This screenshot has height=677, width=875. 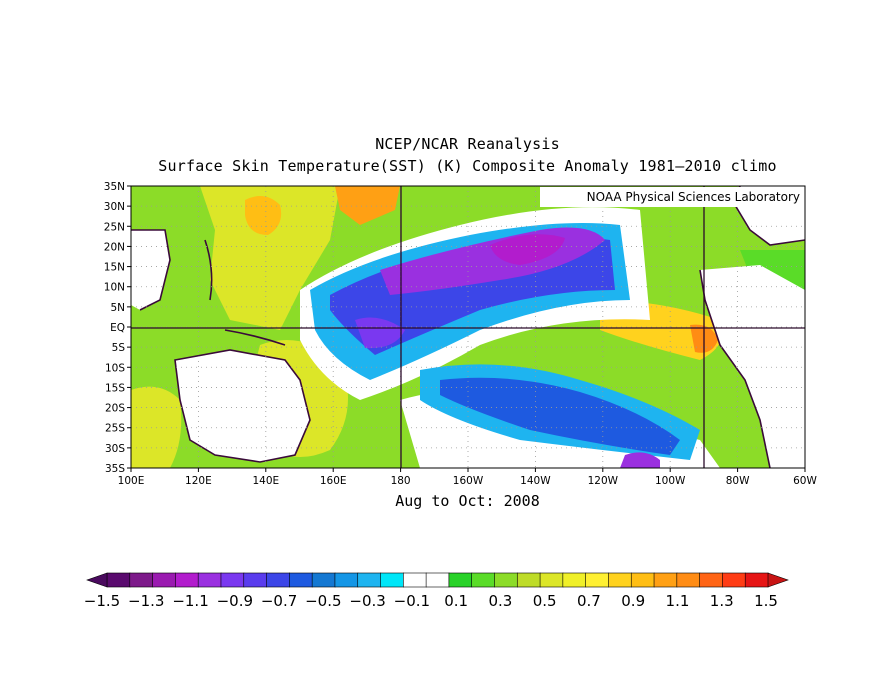 I want to click on coast-asia, so click(x=151, y=270).